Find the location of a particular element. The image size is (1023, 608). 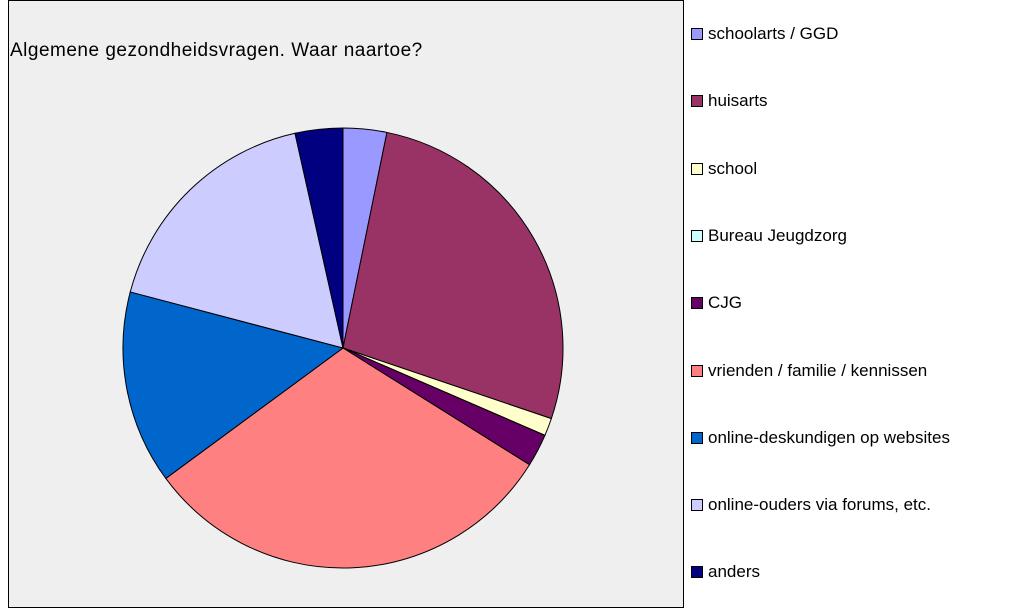

legend-item: vrienden / familie / kennissen is located at coordinates (809, 371).